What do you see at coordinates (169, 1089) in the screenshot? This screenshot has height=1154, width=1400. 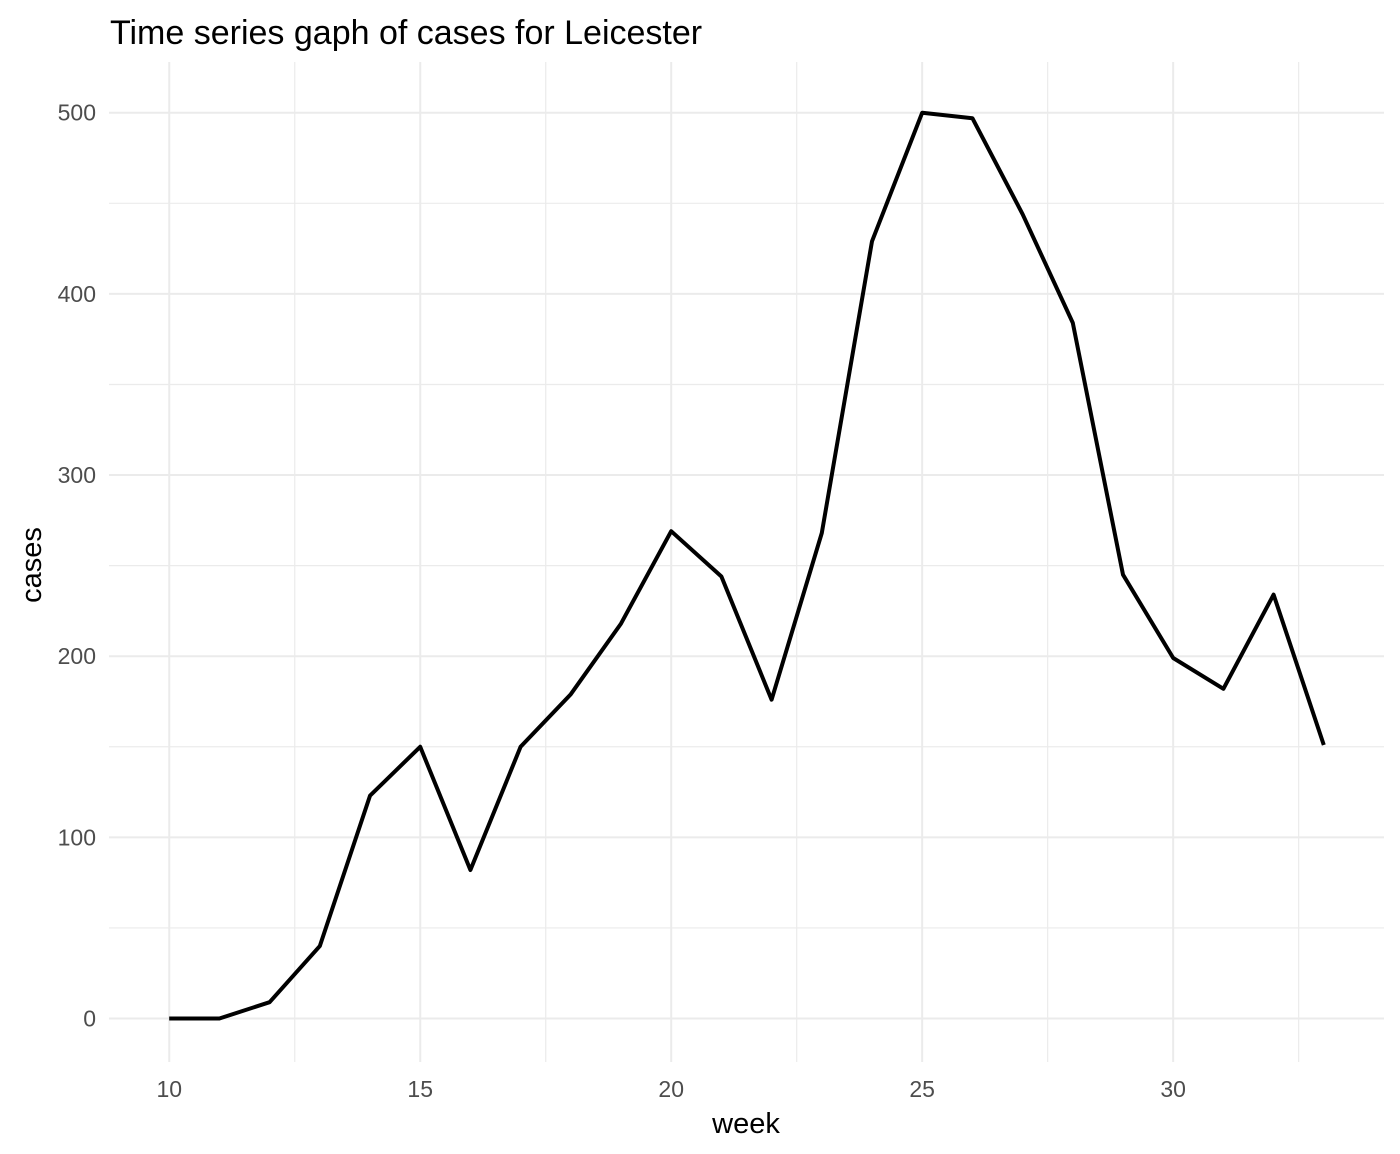 I see `x-tick-label: 10` at bounding box center [169, 1089].